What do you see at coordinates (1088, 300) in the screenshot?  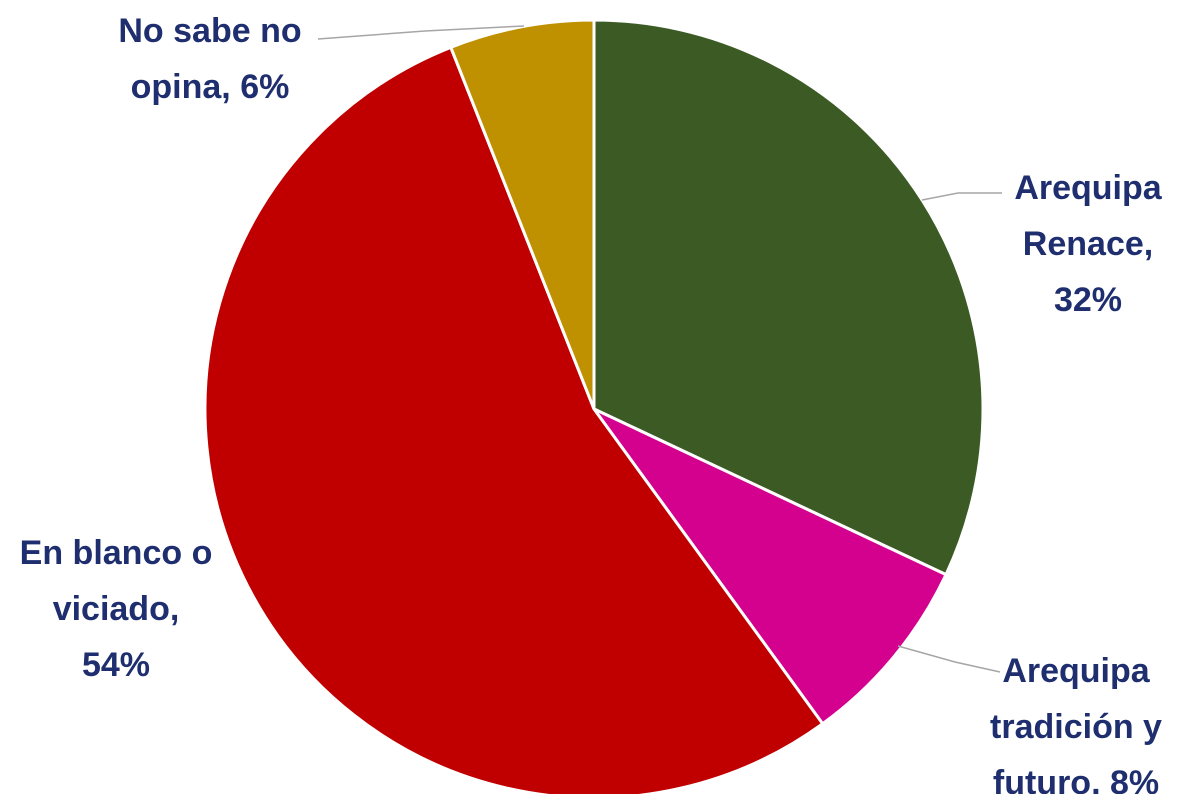 I see `slice-label-line: 32%` at bounding box center [1088, 300].